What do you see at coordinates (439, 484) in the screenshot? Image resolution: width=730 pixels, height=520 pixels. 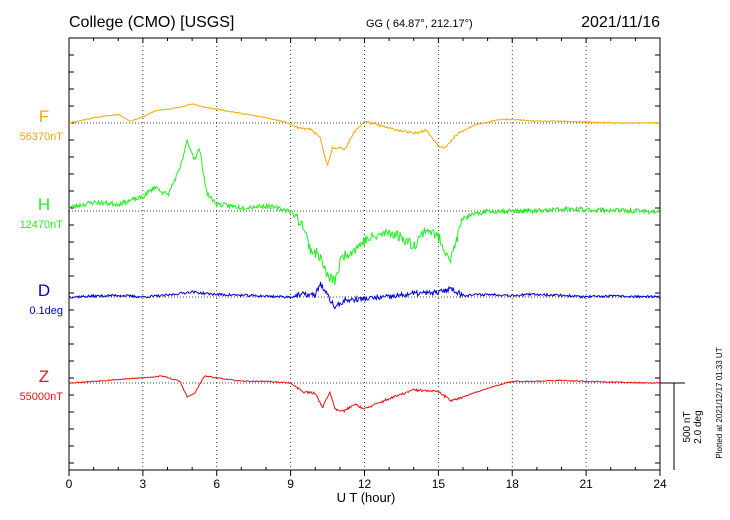 I see `x-tick-label-15: 15` at bounding box center [439, 484].